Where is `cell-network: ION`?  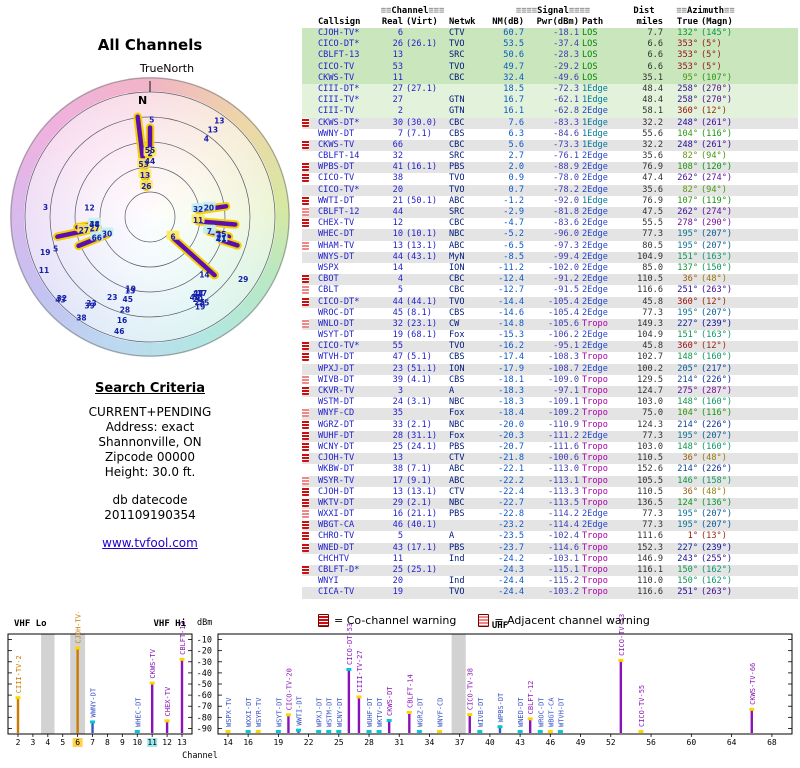 cell-network: ION is located at coordinates (457, 267).